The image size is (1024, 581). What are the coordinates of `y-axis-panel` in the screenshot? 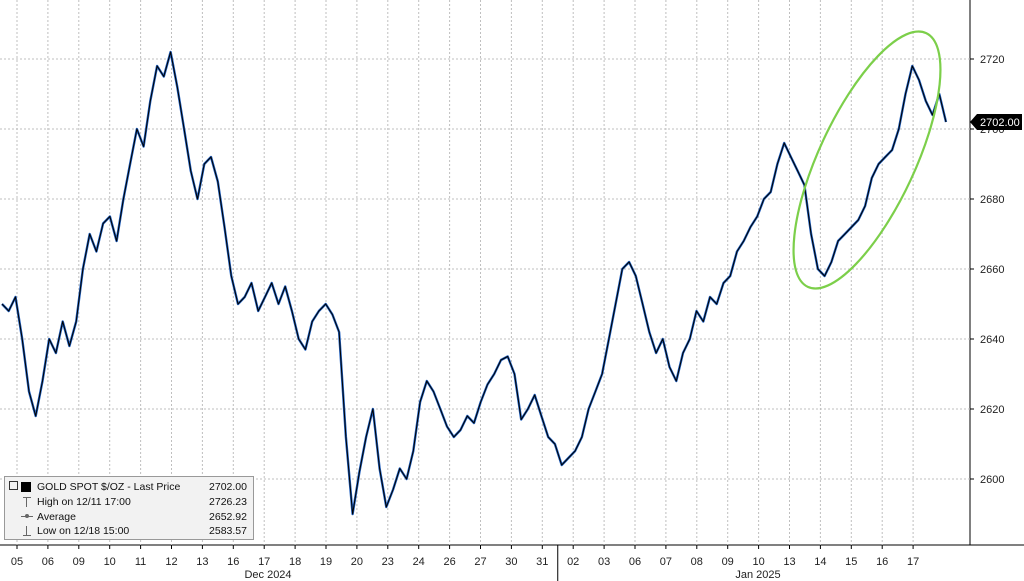 It's located at (997, 272).